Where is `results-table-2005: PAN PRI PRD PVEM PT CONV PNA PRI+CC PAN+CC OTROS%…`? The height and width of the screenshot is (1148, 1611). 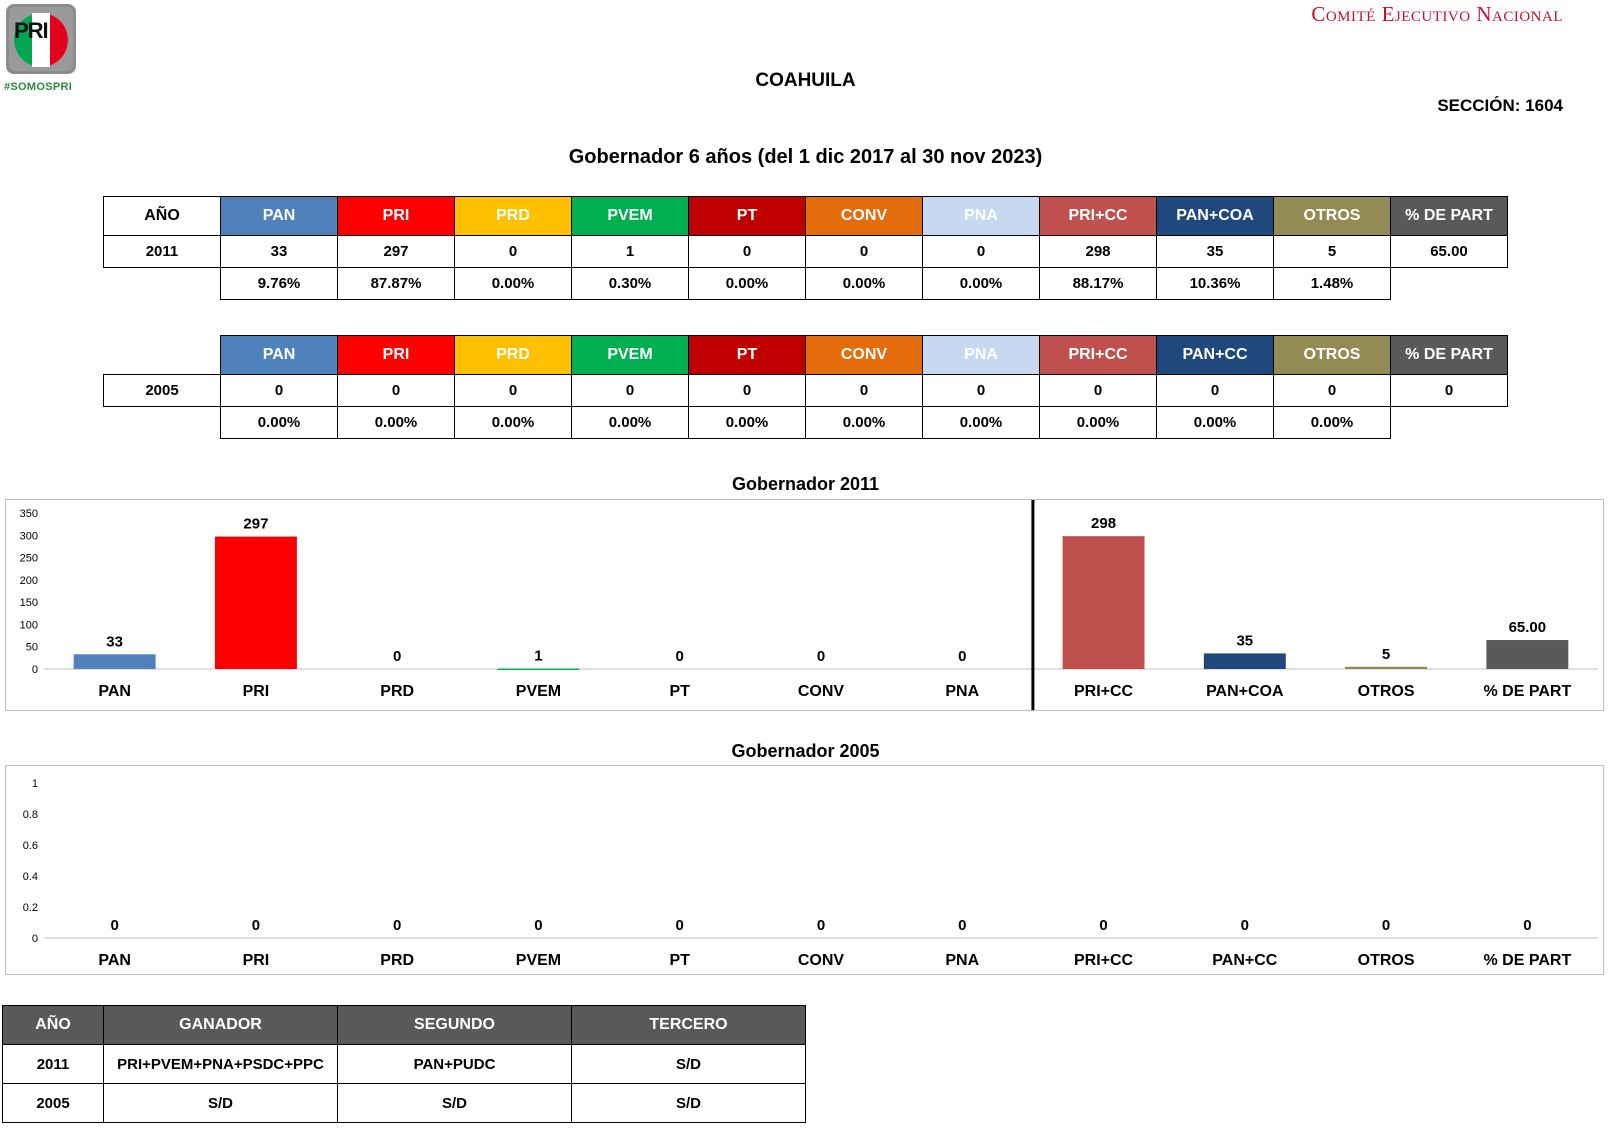 results-table-2005: PAN PRI PRD PVEM PT CONV PNA PRI+CC PAN+CC OTROS%… is located at coordinates (805, 387).